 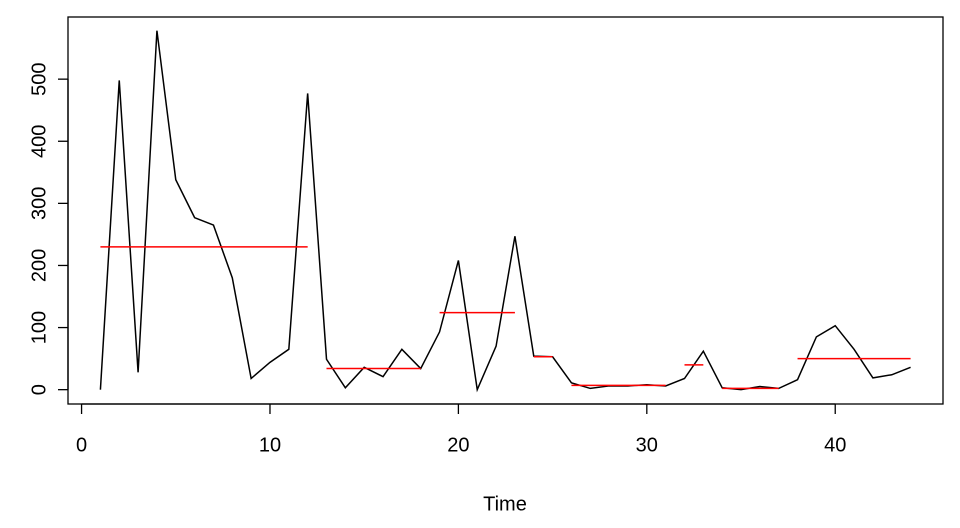 I want to click on x-axis-label: Time, so click(x=505, y=504).